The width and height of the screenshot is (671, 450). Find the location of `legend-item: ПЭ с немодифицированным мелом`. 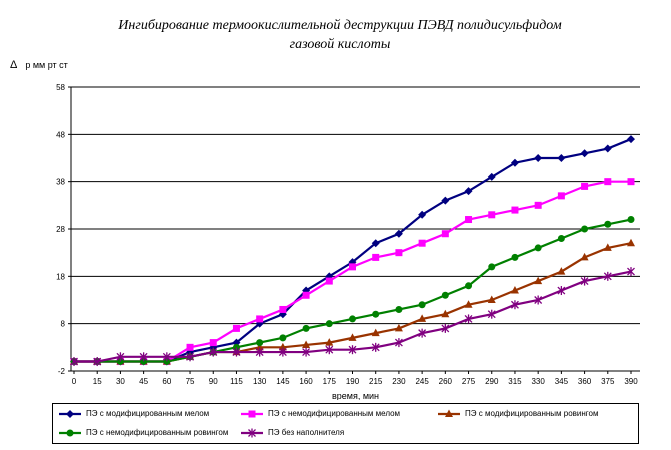

legend-item: ПЭ с немодифицированным мелом is located at coordinates (320, 414).